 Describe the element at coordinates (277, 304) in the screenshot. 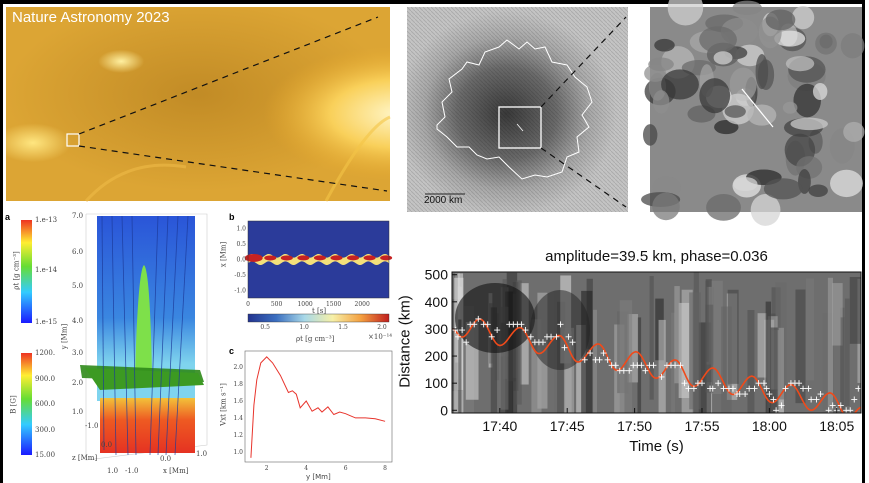

I see `x-tick-label: 500` at that location.